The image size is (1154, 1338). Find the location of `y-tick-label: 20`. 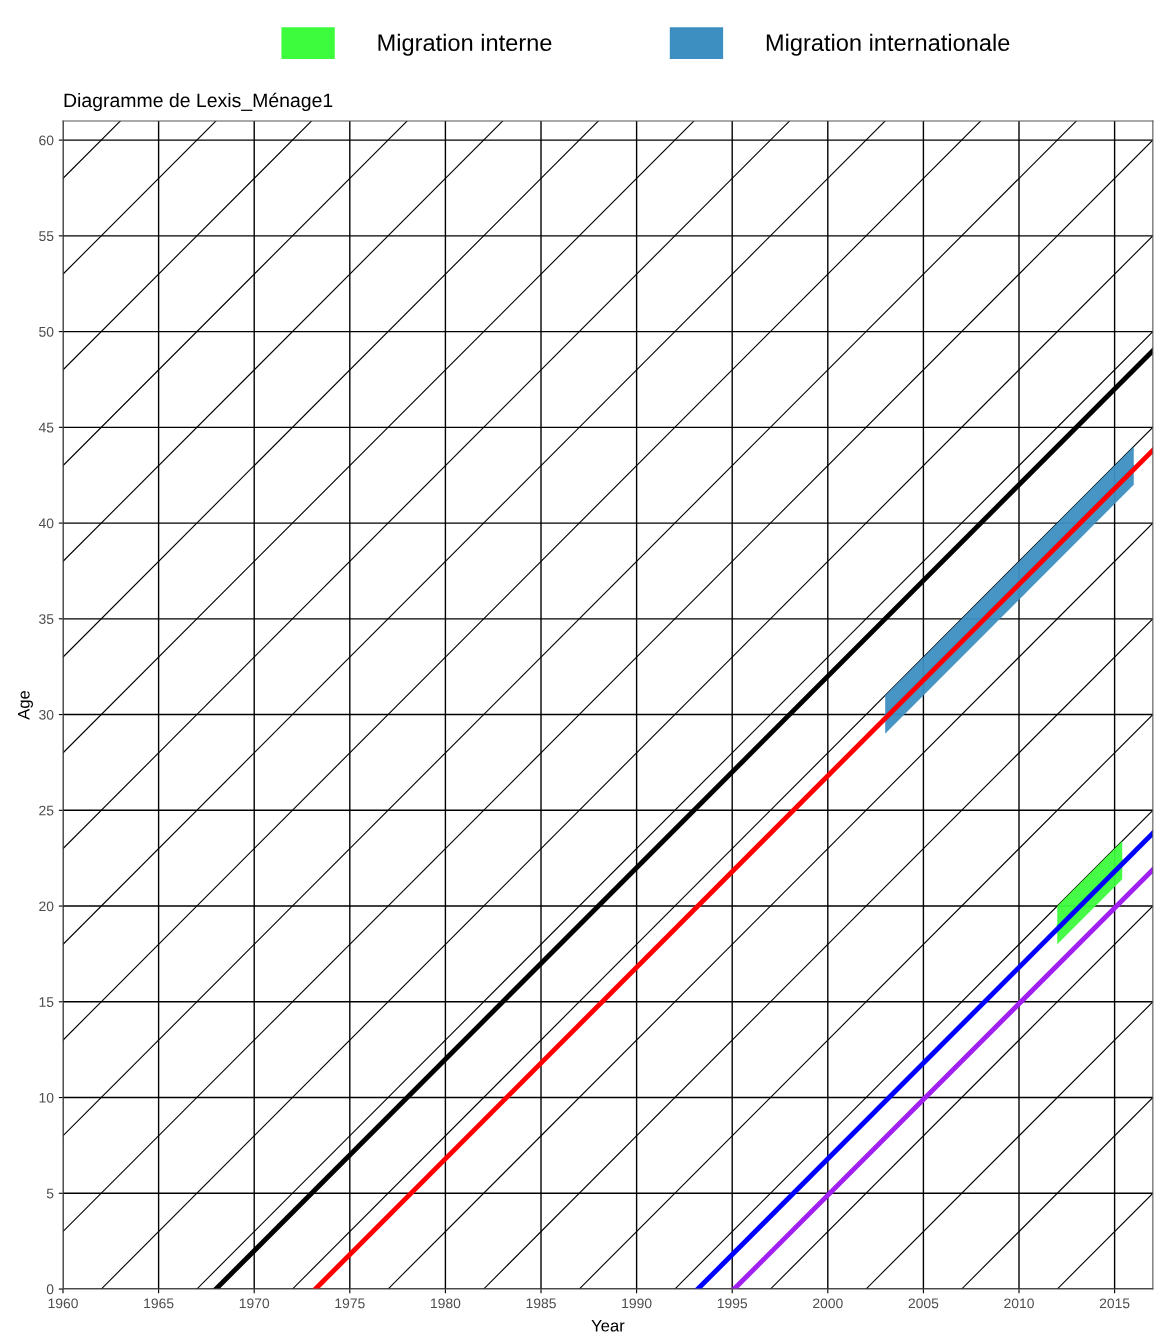

y-tick-label: 20 is located at coordinates (46, 906).